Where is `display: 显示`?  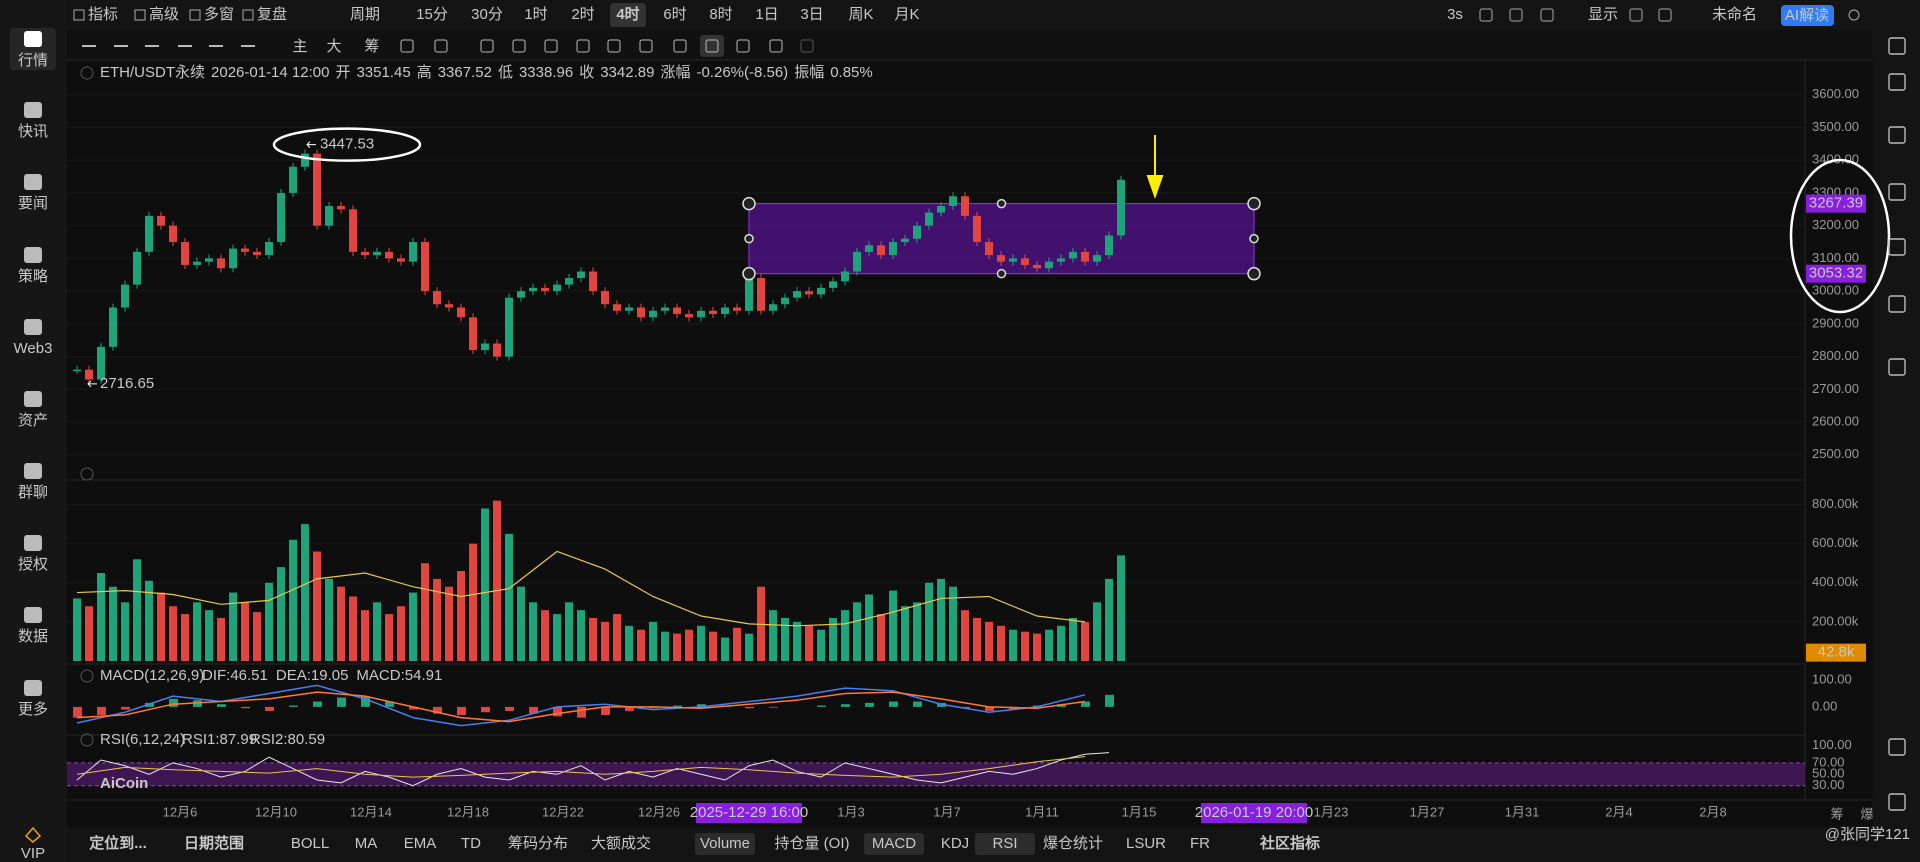 display: 显示 is located at coordinates (1603, 14).